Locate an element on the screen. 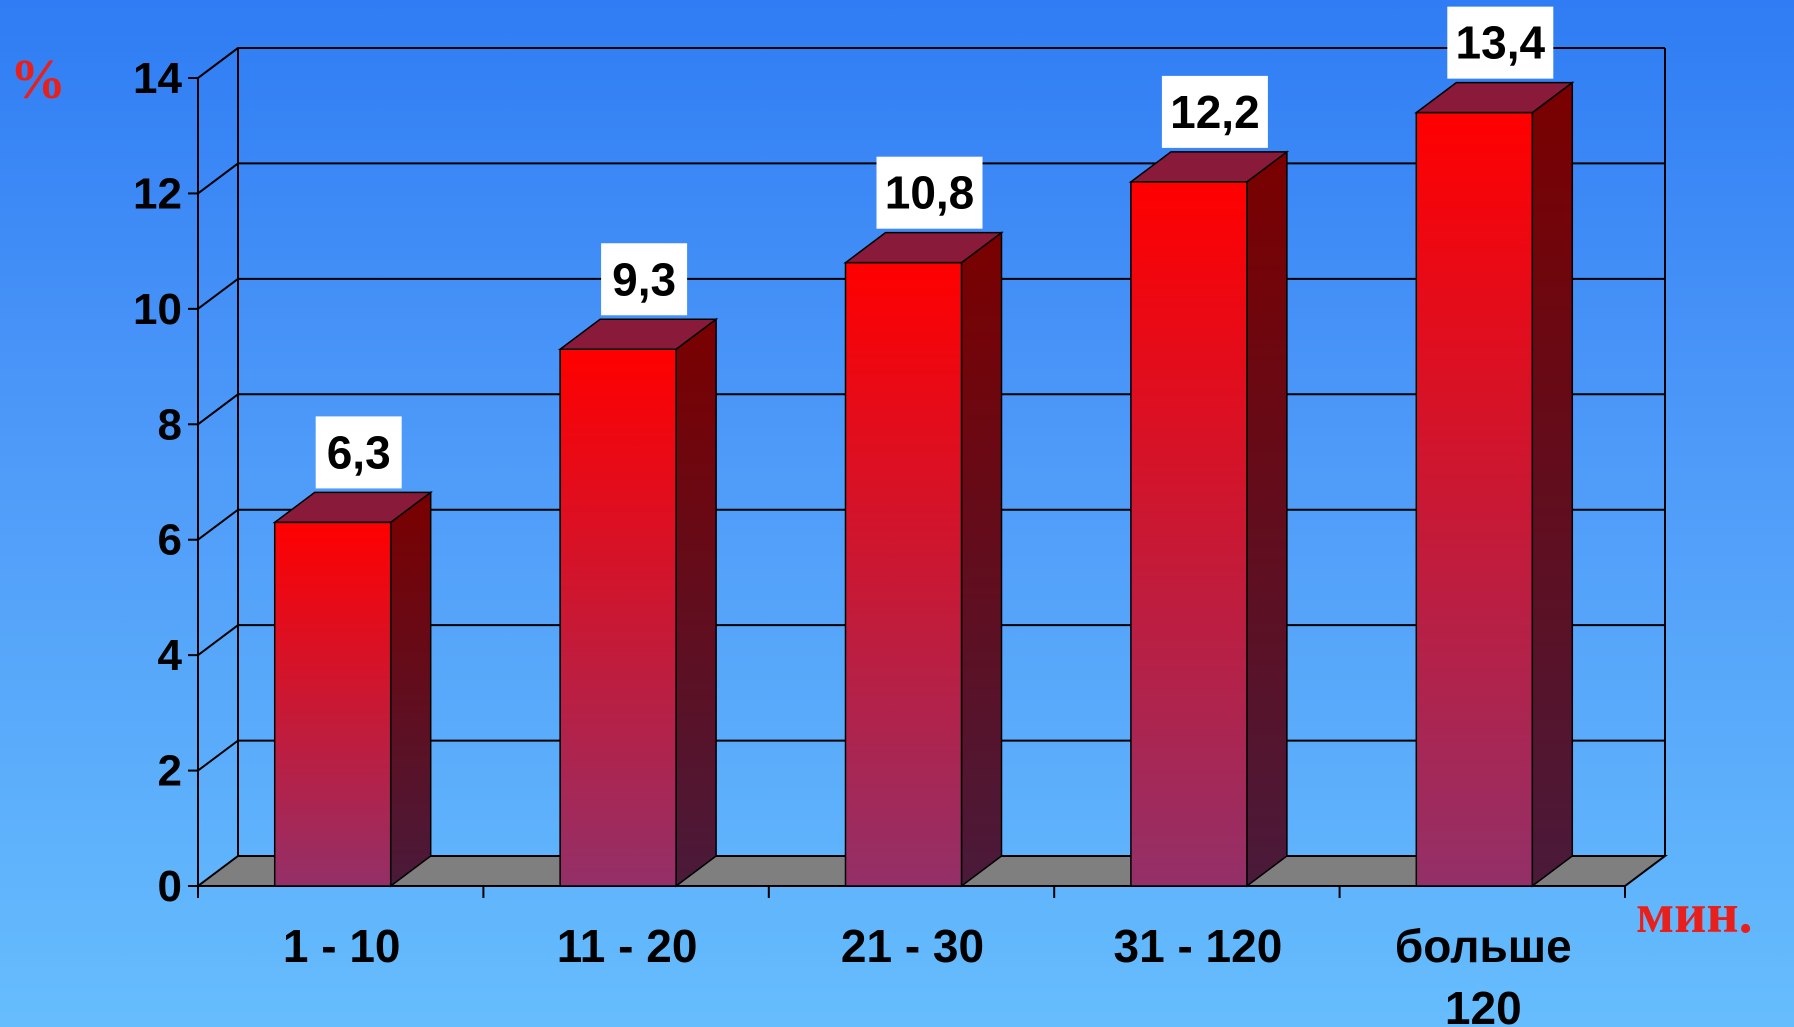 The width and height of the screenshot is (1794, 1027). data-label: 9,3 is located at coordinates (644, 279).